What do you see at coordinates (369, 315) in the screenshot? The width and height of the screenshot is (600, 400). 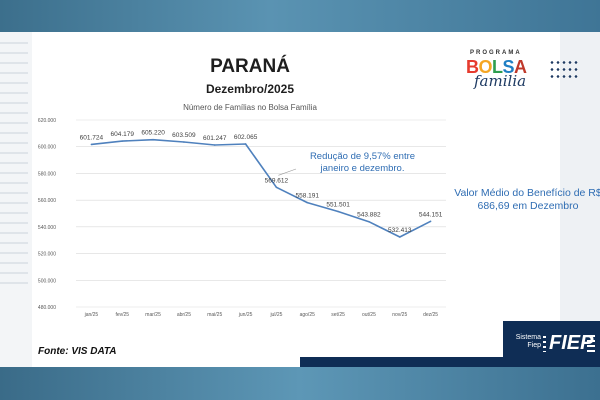 I see `x-tick-label: out/25` at bounding box center [369, 315].